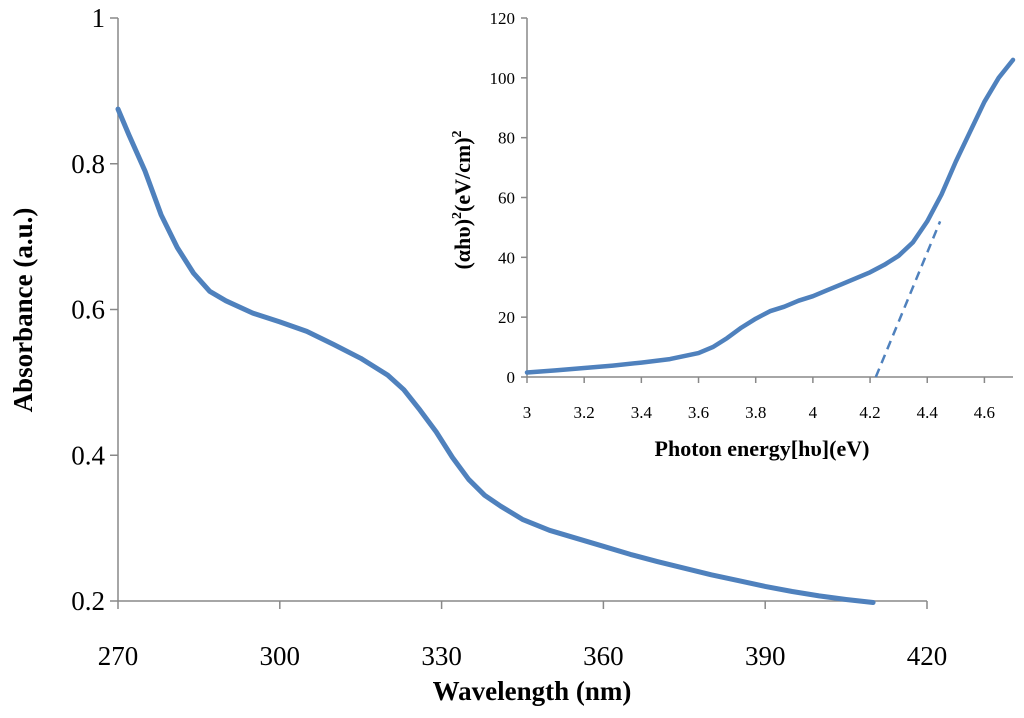 Image resolution: width=1024 pixels, height=718 pixels. I want to click on inset-x-tick-label: 3.4, so click(642, 412).